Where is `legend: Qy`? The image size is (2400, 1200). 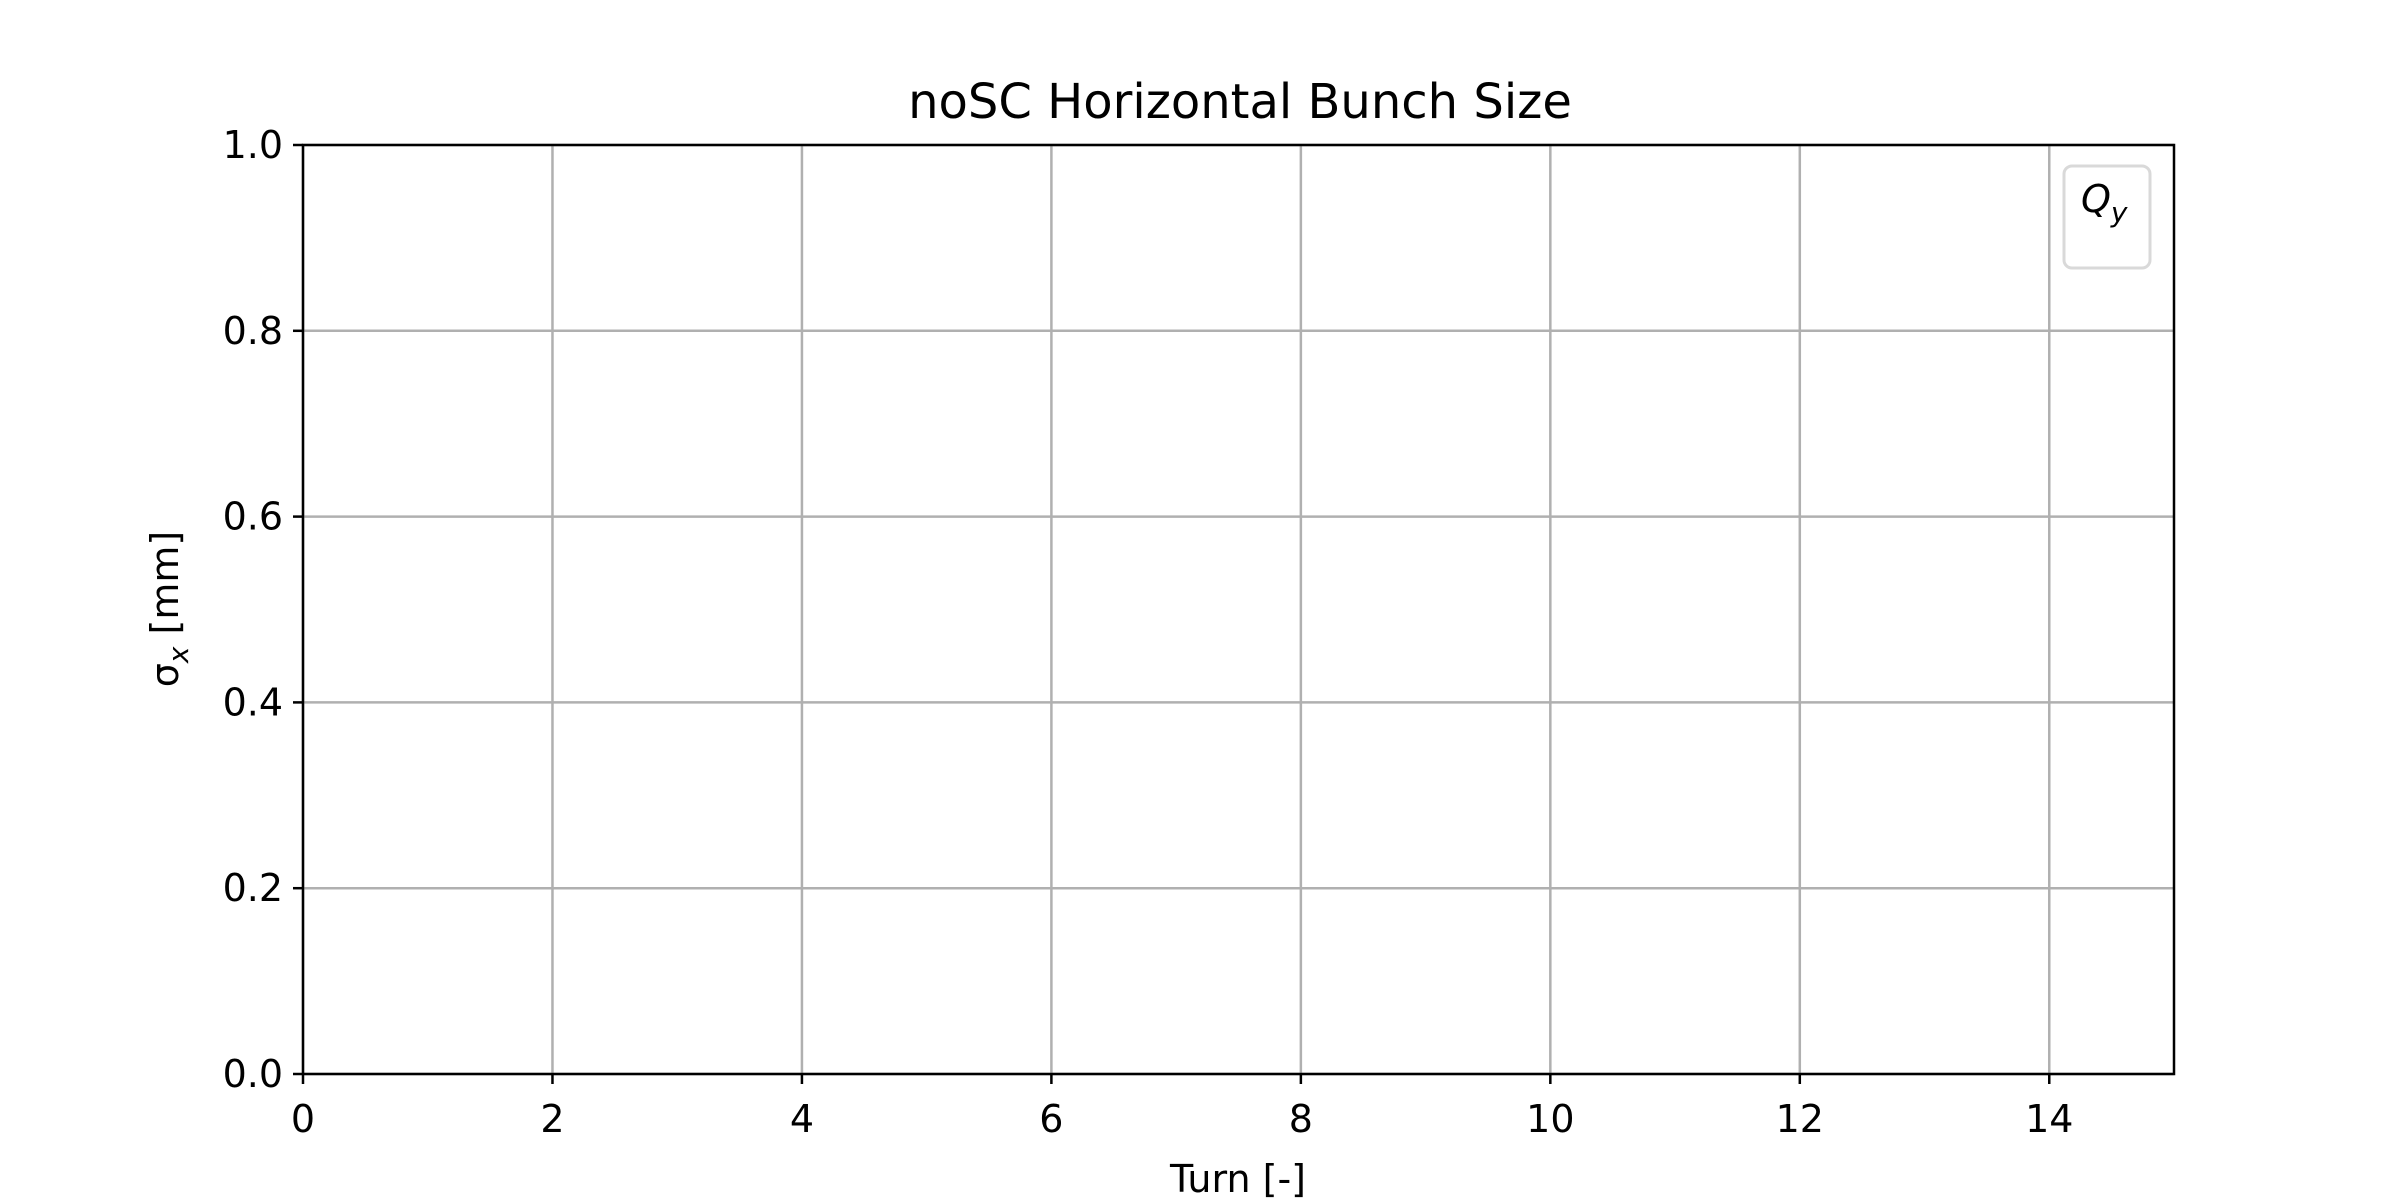 legend: Qy is located at coordinates (2107, 217).